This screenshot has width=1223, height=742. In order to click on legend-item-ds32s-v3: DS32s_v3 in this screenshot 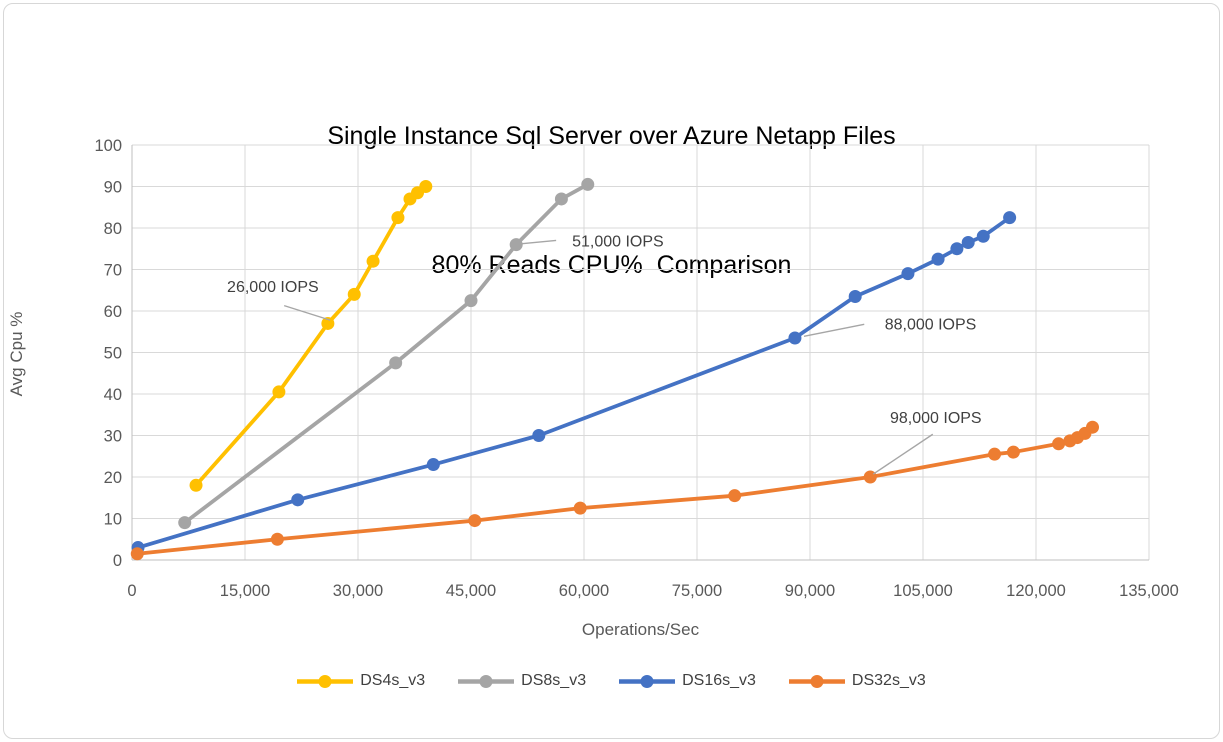, I will do `click(857, 681)`.